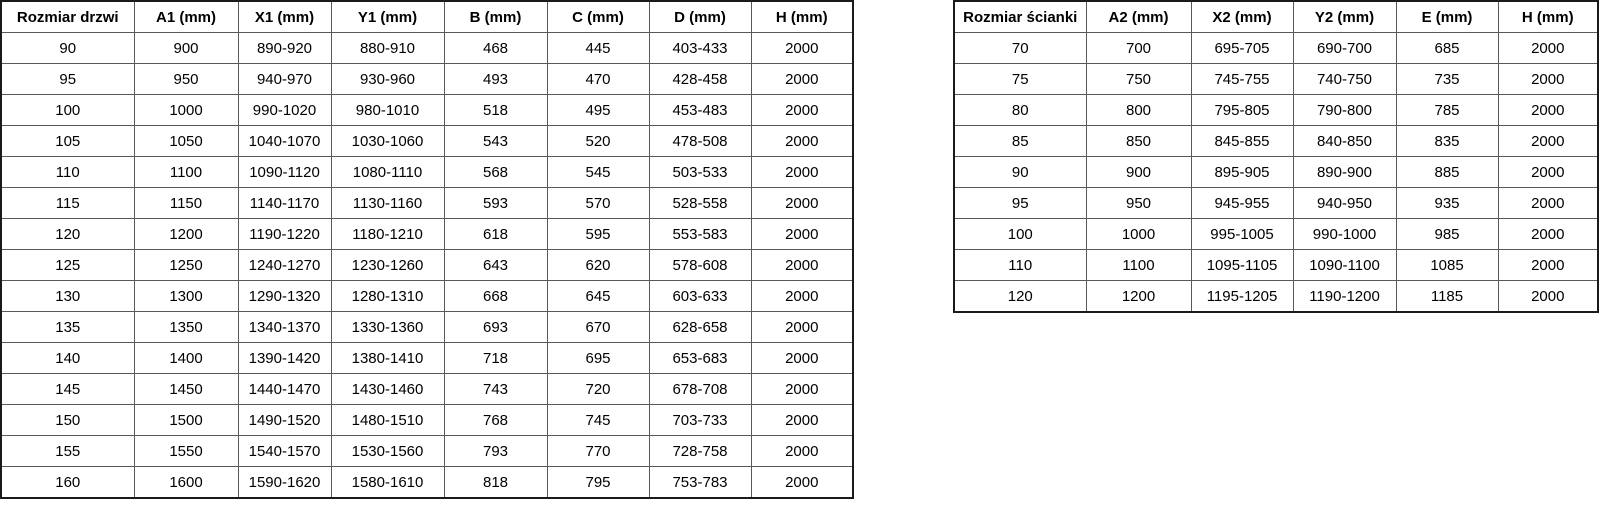 The width and height of the screenshot is (1600, 514). Describe the element at coordinates (284, 234) in the screenshot. I see `table-cell: 1190-1220` at that location.